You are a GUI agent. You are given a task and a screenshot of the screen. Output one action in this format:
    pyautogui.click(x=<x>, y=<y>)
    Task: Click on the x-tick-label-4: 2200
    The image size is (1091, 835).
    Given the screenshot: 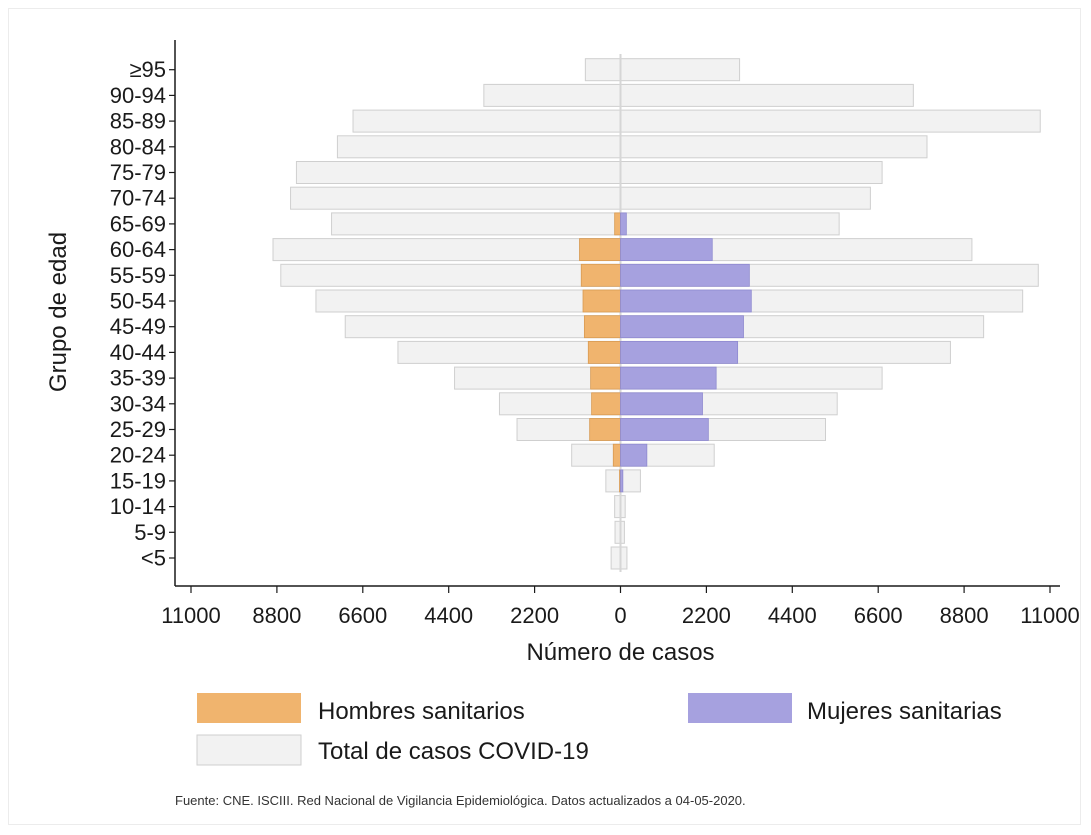 What is the action you would take?
    pyautogui.click(x=534, y=615)
    